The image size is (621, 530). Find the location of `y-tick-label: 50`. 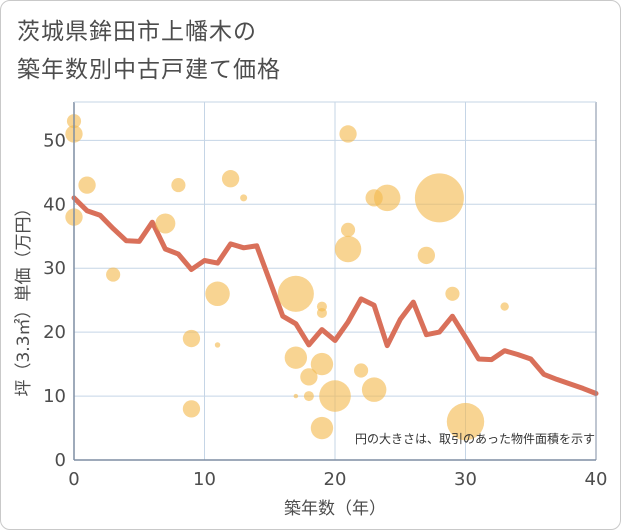

y-tick-label: 50 is located at coordinates (54, 140).